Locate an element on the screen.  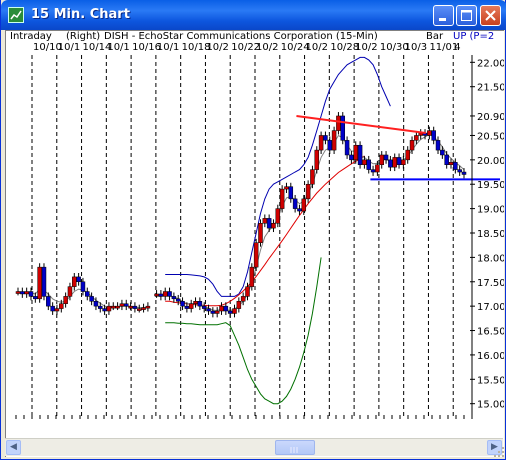
y-tick-label: 22.00 is located at coordinates (490, 63).